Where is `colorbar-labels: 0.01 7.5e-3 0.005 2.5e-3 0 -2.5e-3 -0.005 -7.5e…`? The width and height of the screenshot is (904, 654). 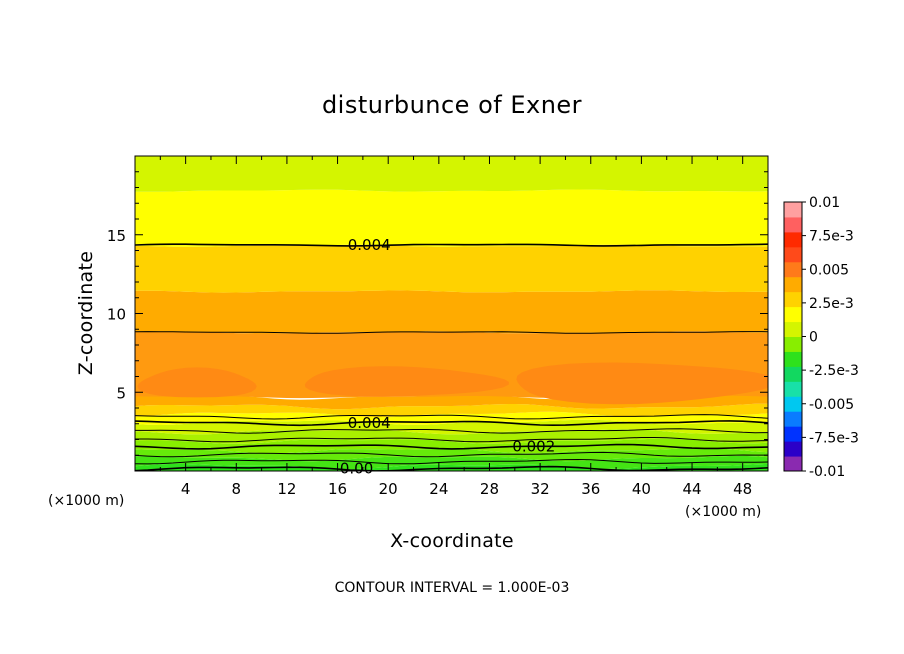
colorbar-labels: 0.01 7.5e-3 0.005 2.5e-3 0 -2.5e-3 -0.005 -7.5e… is located at coordinates (830, 337).